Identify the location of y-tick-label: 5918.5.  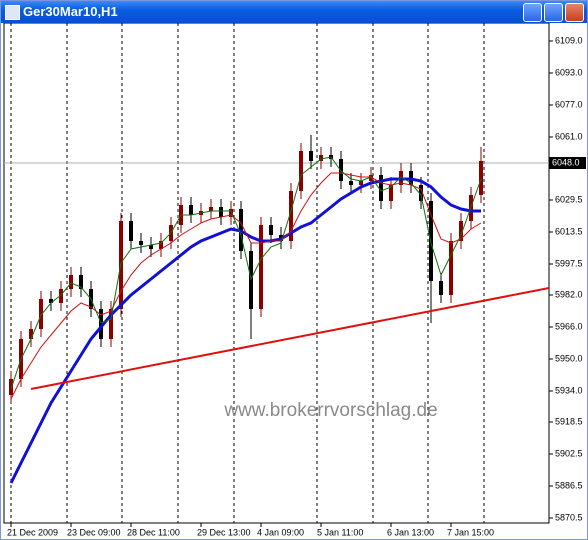
(569, 421).